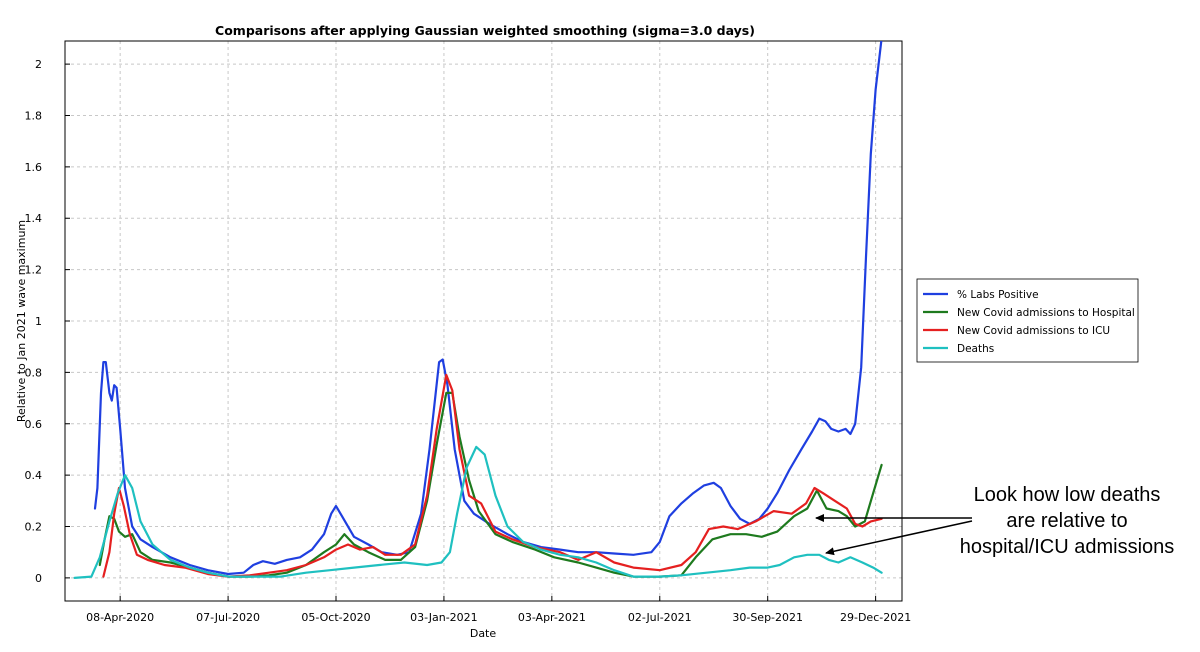 This screenshot has height=652, width=1200. Describe the element at coordinates (34, 475) in the screenshot. I see `y-tick-label: 0.4` at that location.